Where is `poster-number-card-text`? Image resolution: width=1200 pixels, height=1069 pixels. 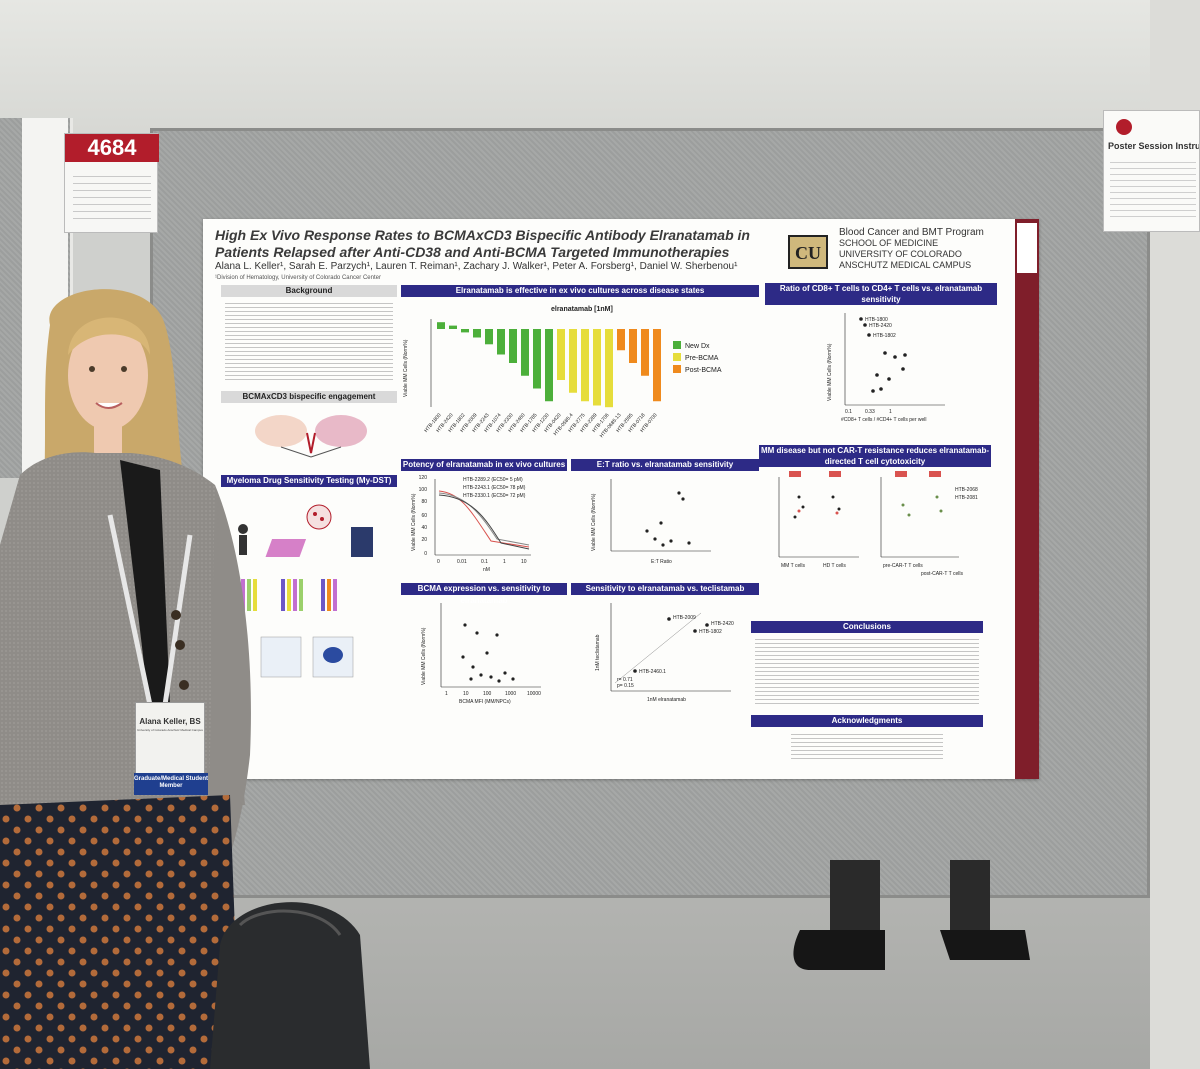 poster-number-card-text is located at coordinates (112, 195).